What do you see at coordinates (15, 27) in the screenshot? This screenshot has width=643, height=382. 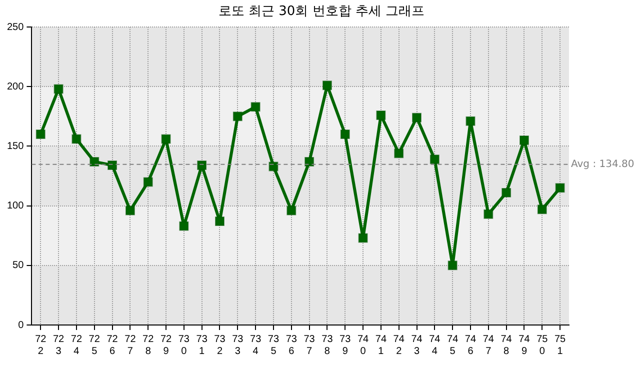 I see `y-tick-label: 250` at bounding box center [15, 27].